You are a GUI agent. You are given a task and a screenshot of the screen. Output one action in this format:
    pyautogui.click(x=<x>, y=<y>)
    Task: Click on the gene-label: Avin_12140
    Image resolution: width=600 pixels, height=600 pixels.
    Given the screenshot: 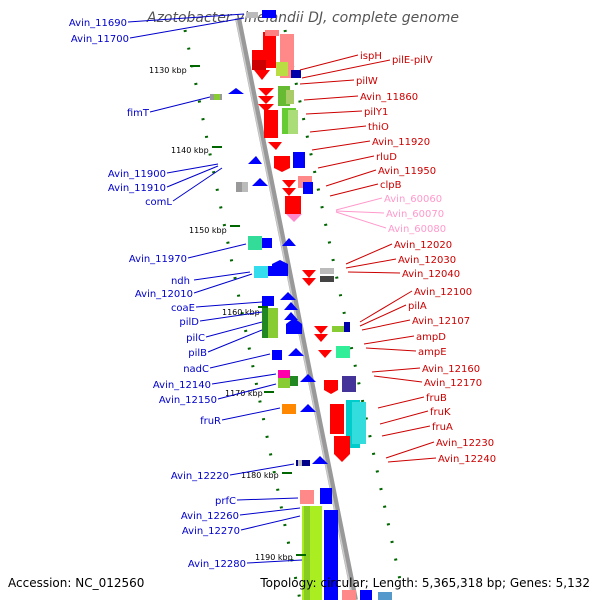 What is the action you would take?
    pyautogui.click(x=182, y=385)
    